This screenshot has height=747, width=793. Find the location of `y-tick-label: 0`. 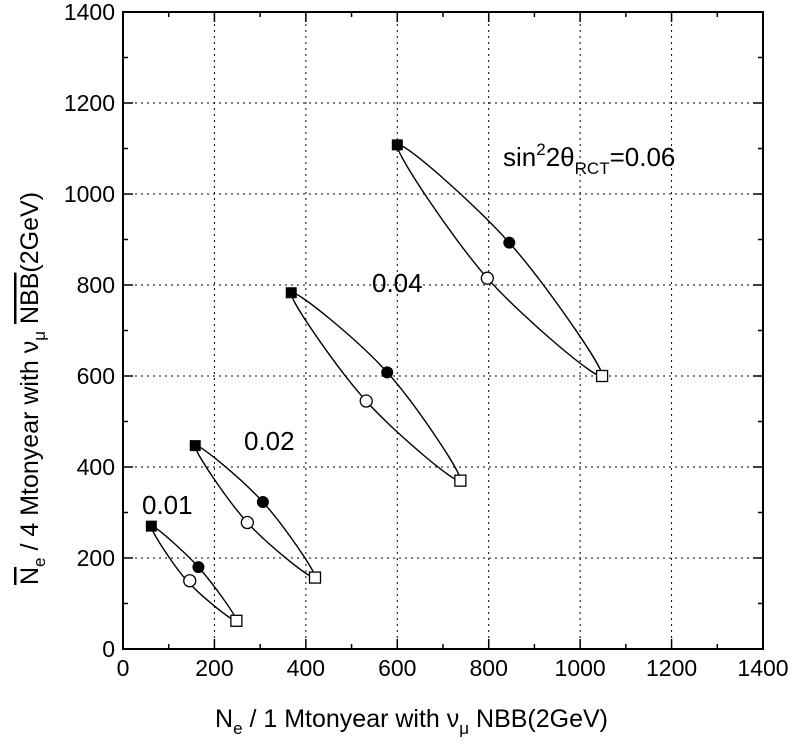

y-tick-label: 0 is located at coordinates (108, 649).